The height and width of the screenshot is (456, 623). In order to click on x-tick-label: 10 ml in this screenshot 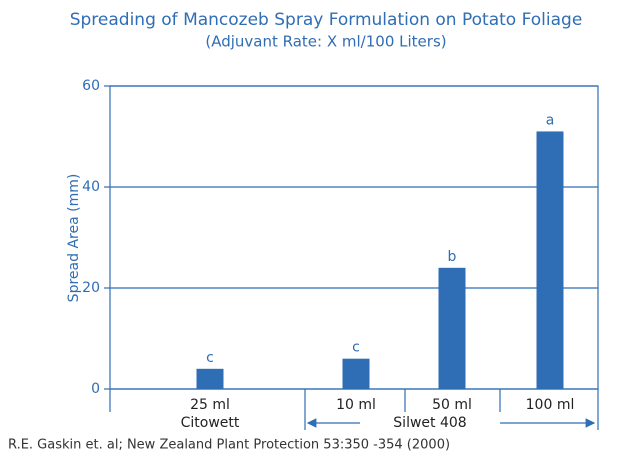, I will do `click(356, 405)`.